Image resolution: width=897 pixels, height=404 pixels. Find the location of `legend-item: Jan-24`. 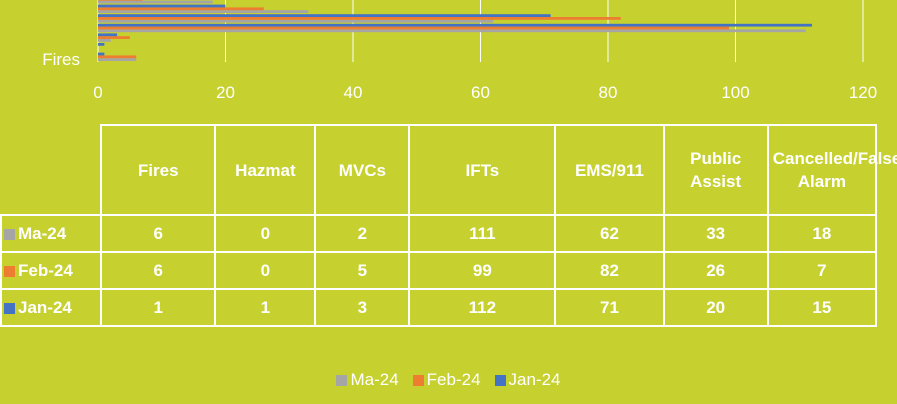

legend-item: Jan-24 is located at coordinates (527, 380).